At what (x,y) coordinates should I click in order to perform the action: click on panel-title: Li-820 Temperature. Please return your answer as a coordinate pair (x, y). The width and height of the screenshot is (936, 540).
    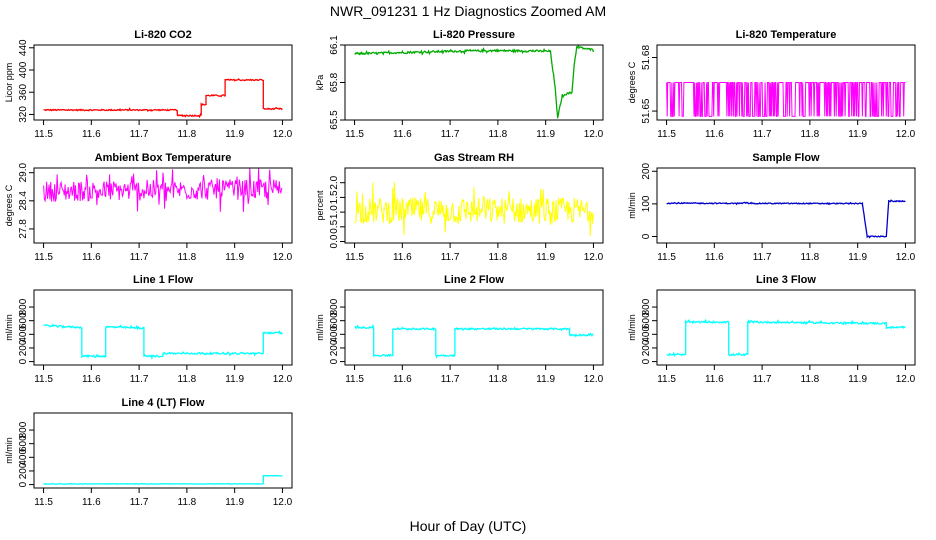
    Looking at the image, I should click on (786, 35).